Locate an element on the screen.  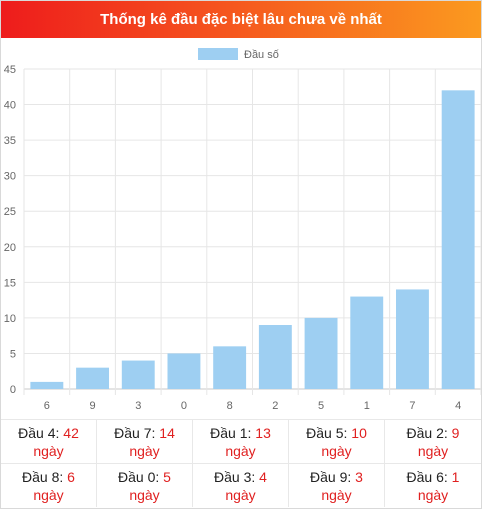
x-tick-label: 1 is located at coordinates (367, 406).